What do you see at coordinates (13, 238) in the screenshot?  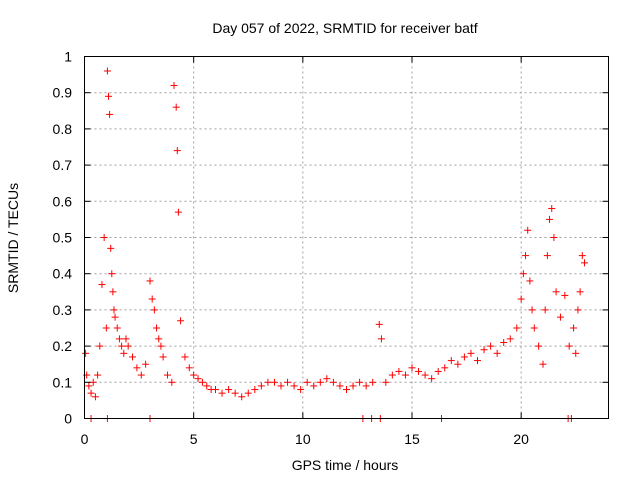 I see `y-axis-label: SRMTID / TECUs` at bounding box center [13, 238].